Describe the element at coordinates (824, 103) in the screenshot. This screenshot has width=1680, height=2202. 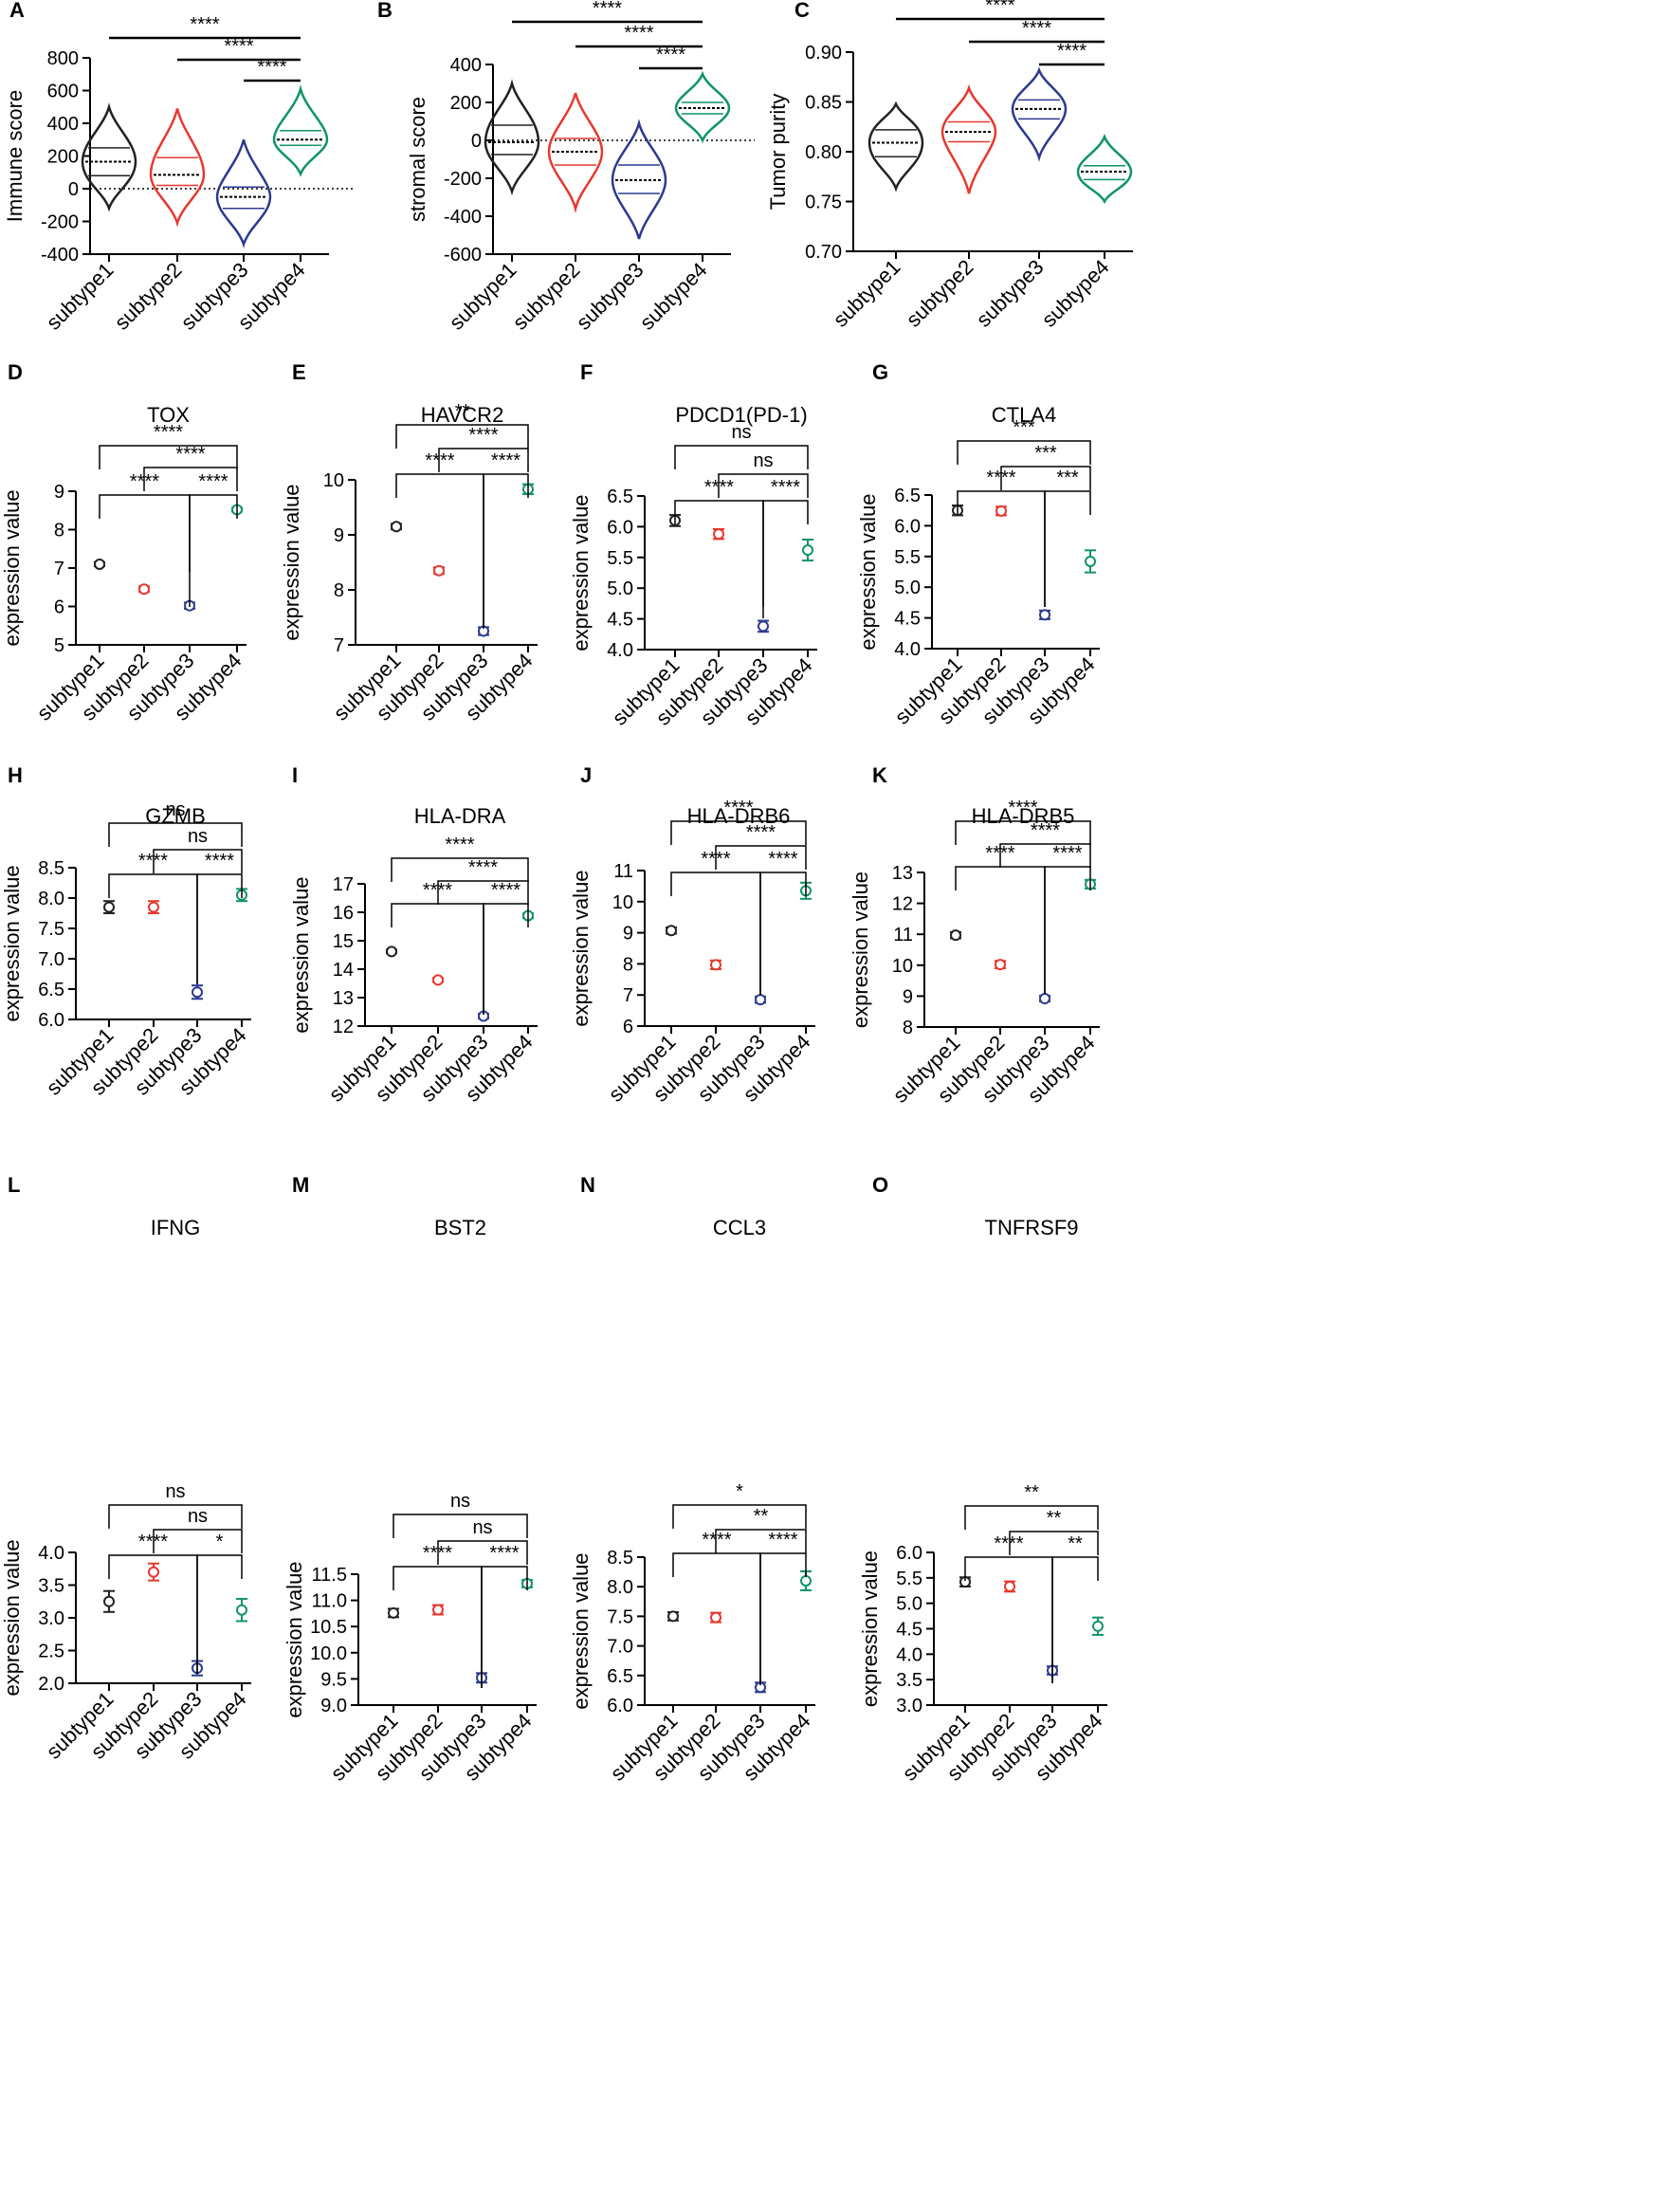
I see `y-tick-label: 0.85` at that location.